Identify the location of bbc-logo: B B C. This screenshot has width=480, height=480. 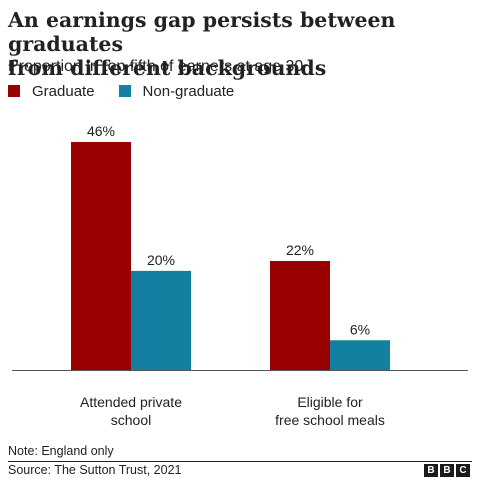
(446, 470).